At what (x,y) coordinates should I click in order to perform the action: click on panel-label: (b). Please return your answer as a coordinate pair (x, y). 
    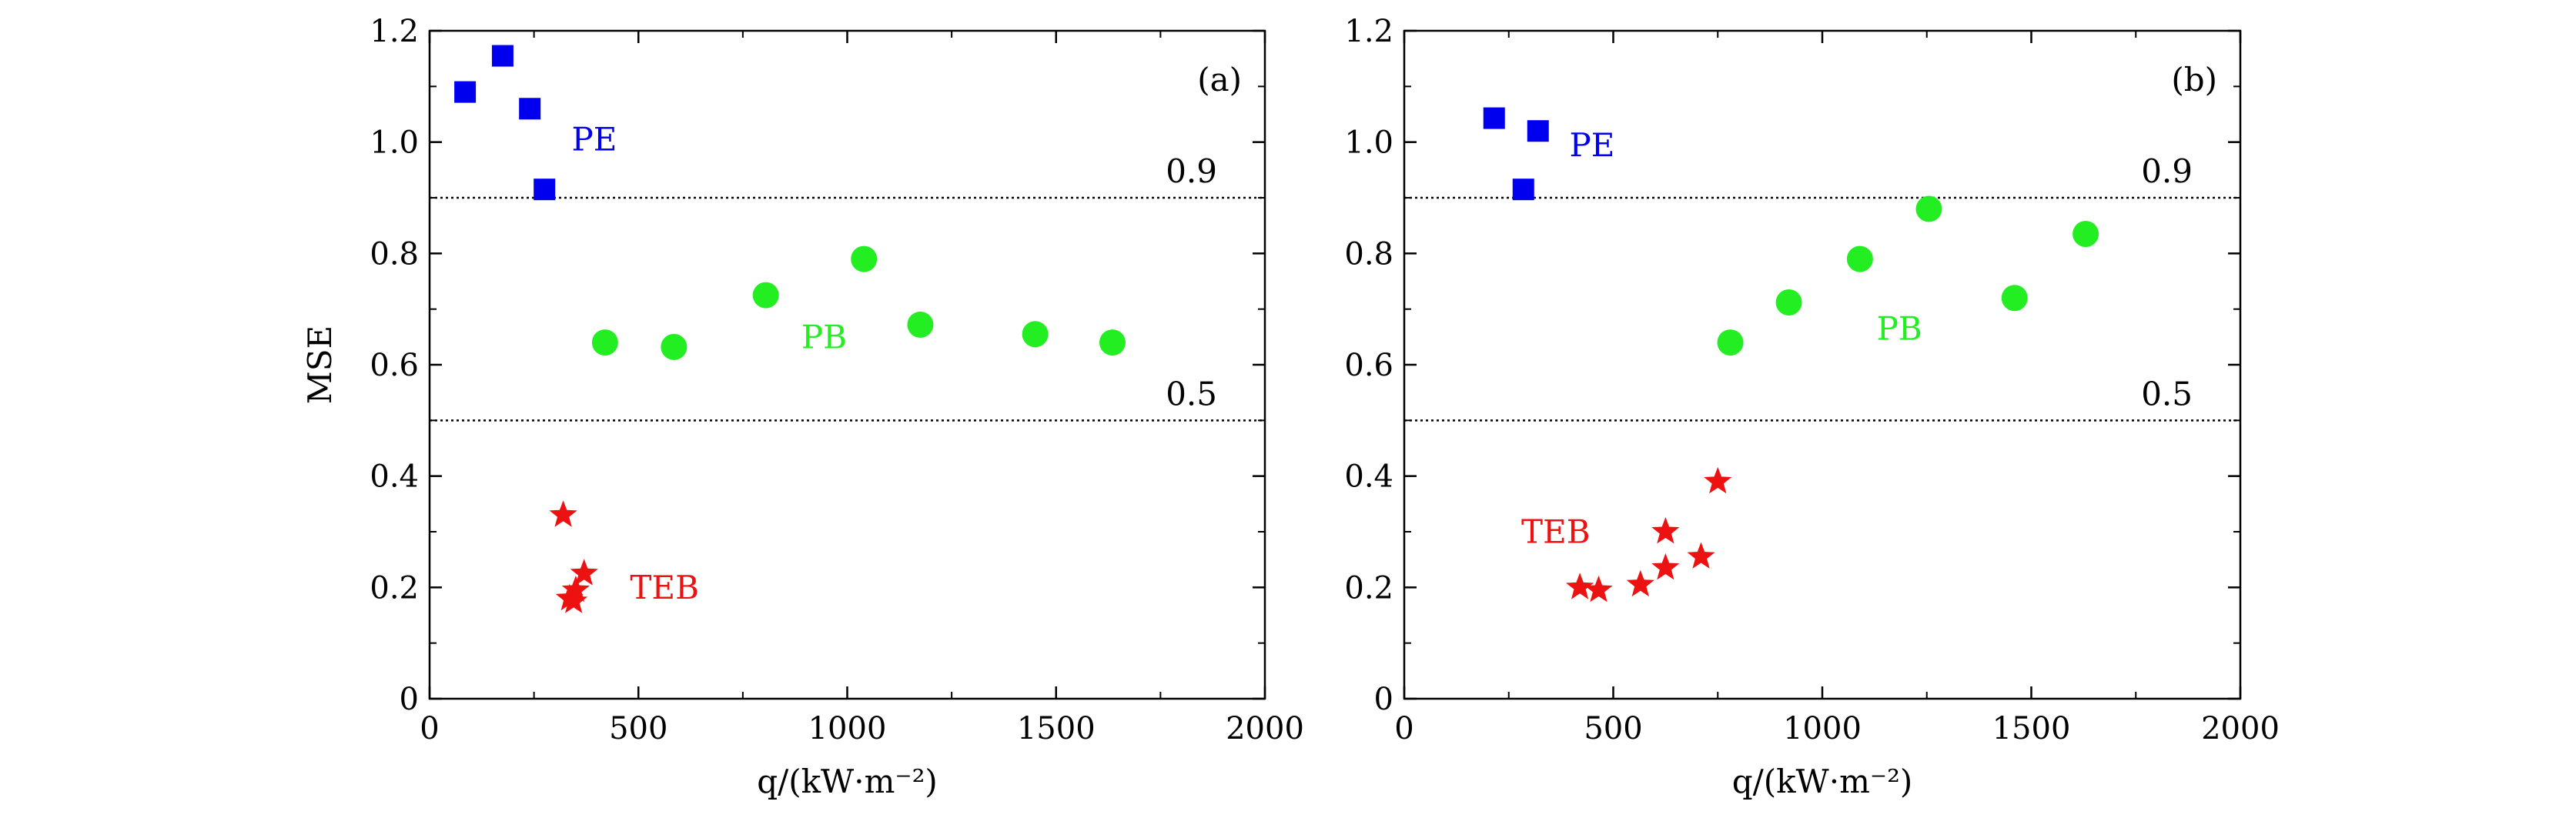
    Looking at the image, I should click on (2194, 79).